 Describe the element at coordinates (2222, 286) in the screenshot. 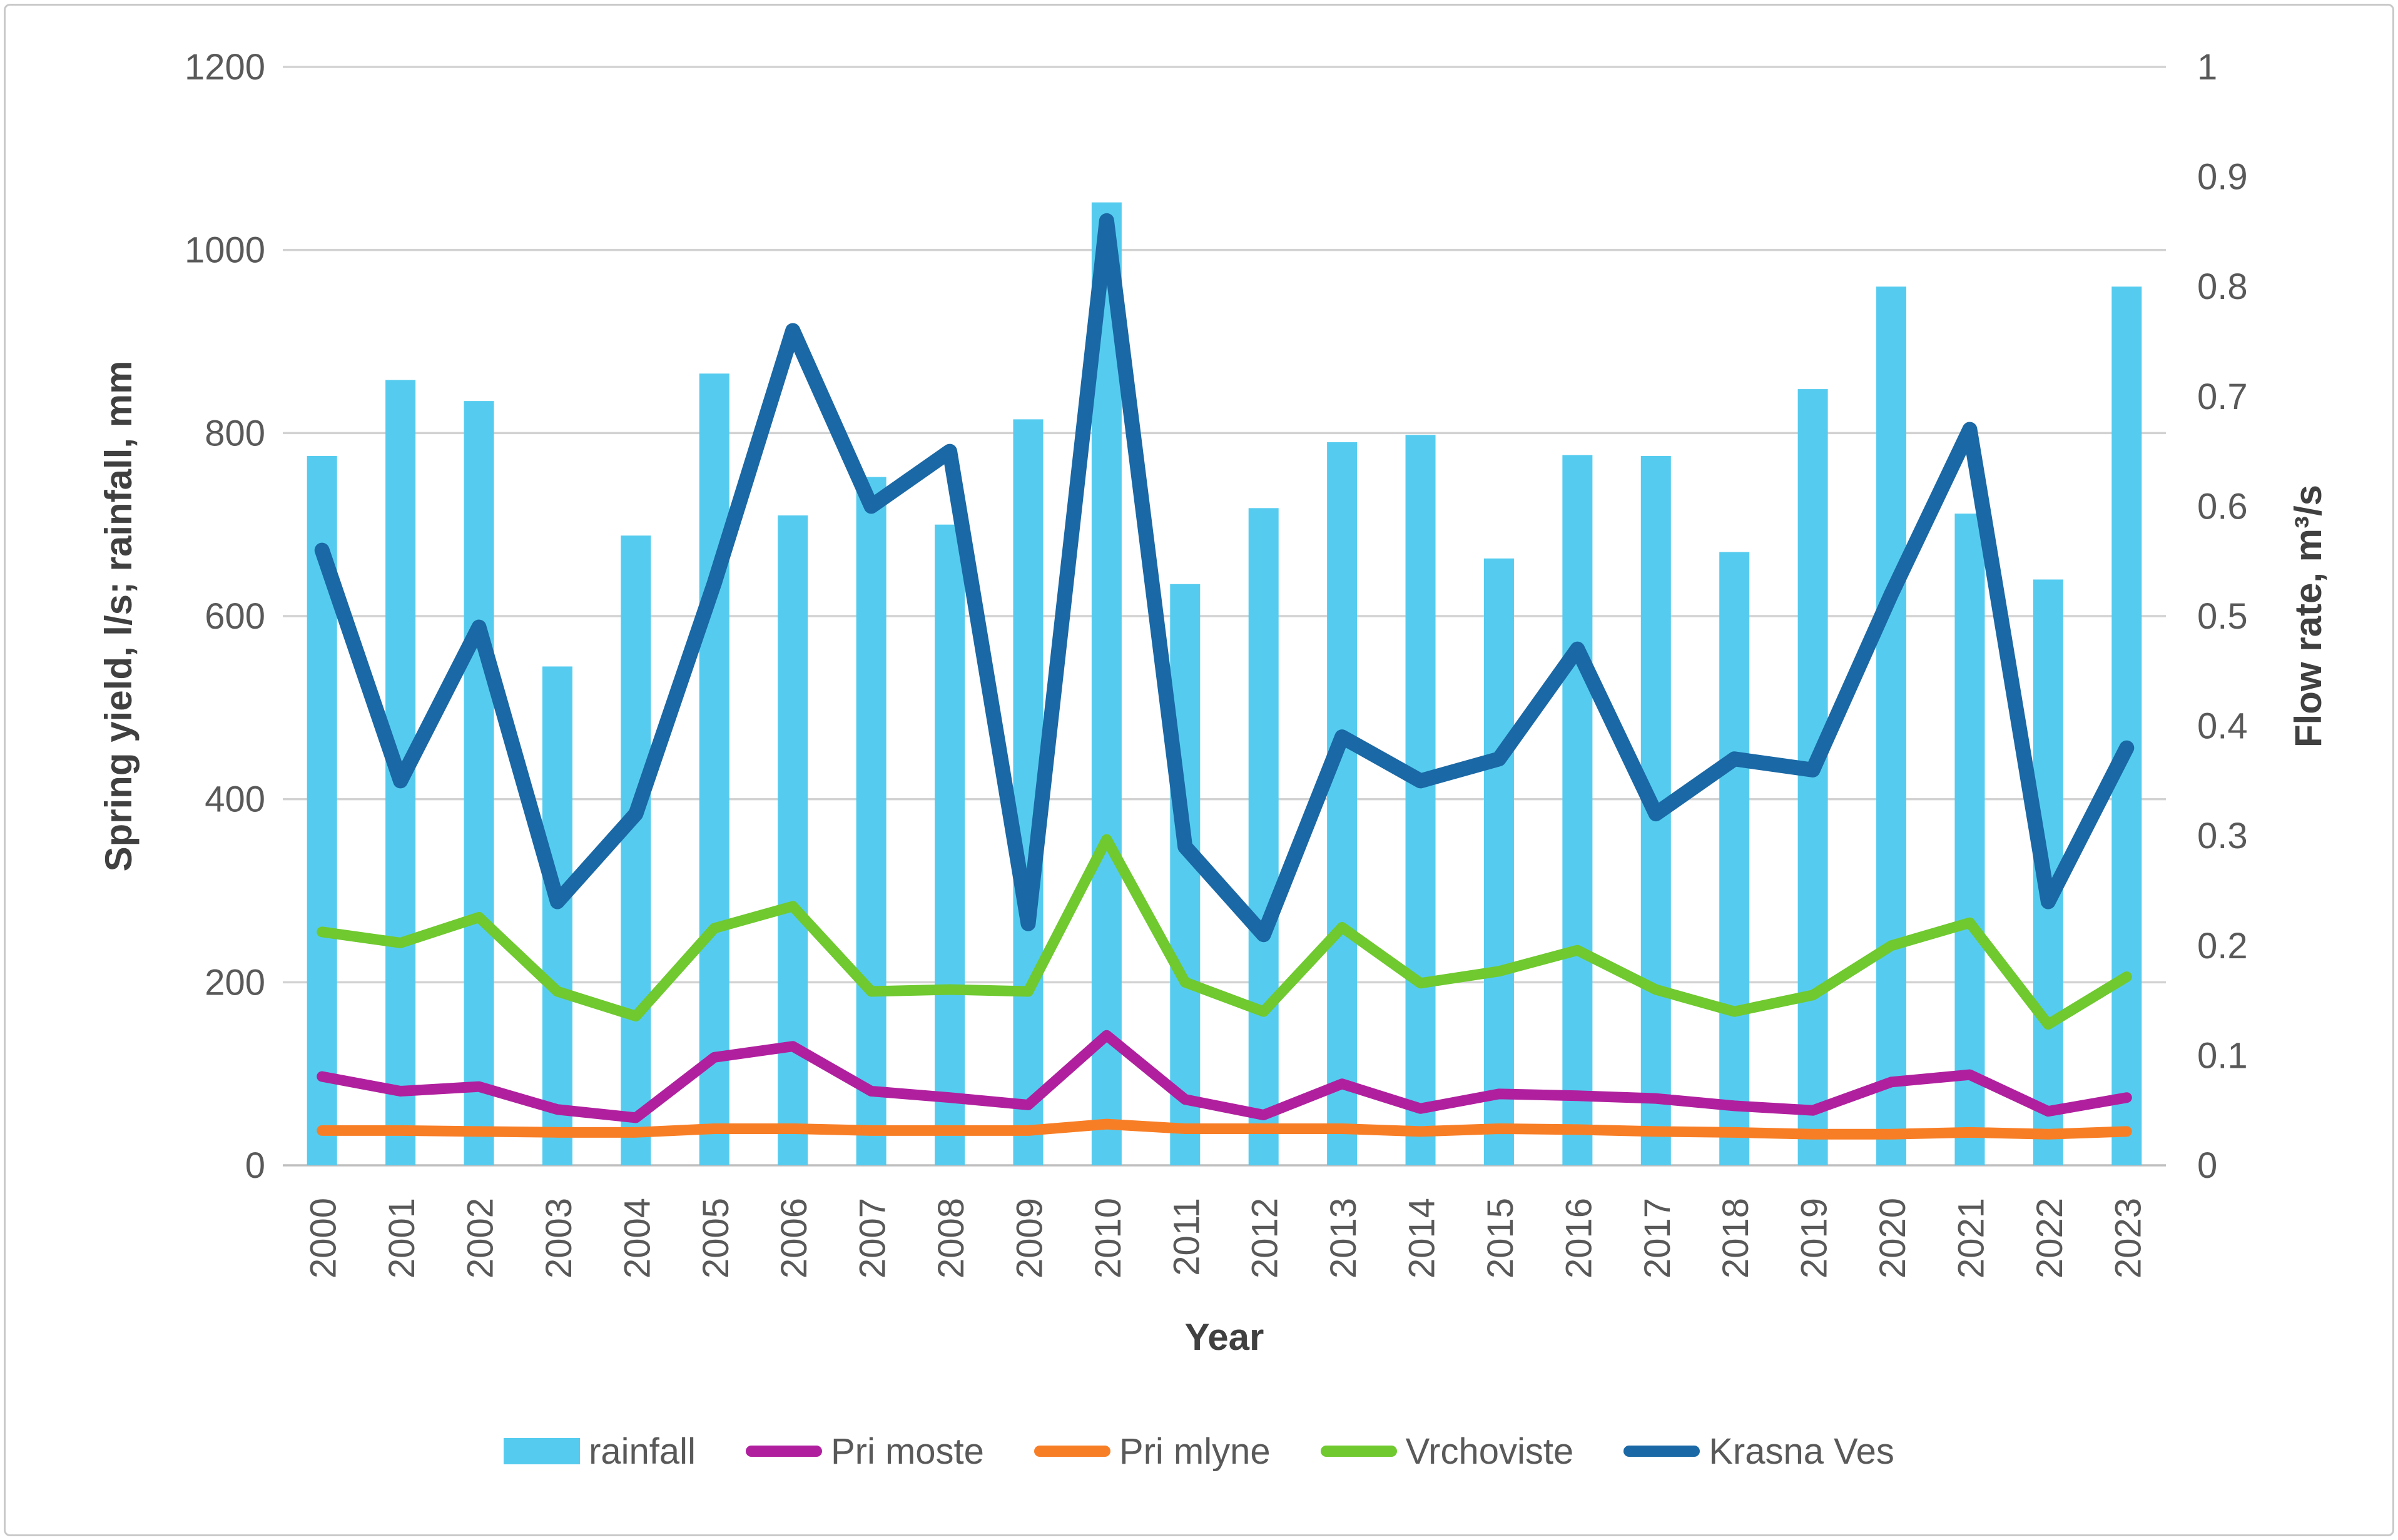

I see `right-axis-tick-label: 0.8` at that location.